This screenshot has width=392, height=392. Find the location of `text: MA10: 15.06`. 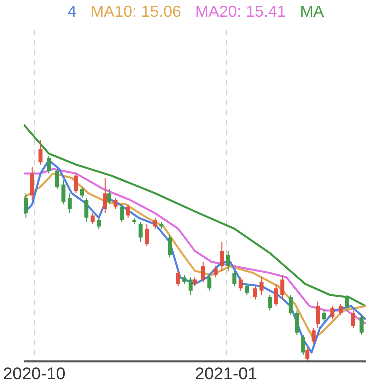

text: MA10: 15.06 is located at coordinates (136, 13).